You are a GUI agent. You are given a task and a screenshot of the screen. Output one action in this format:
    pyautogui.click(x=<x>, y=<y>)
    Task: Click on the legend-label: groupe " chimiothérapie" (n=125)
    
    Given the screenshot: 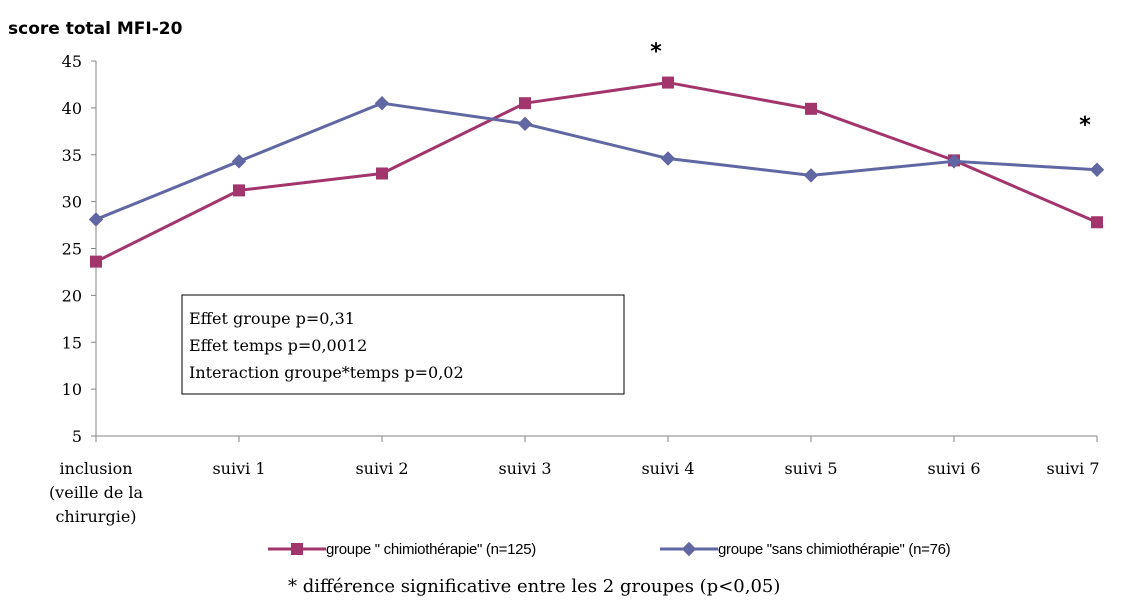 What is the action you would take?
    pyautogui.click(x=431, y=549)
    